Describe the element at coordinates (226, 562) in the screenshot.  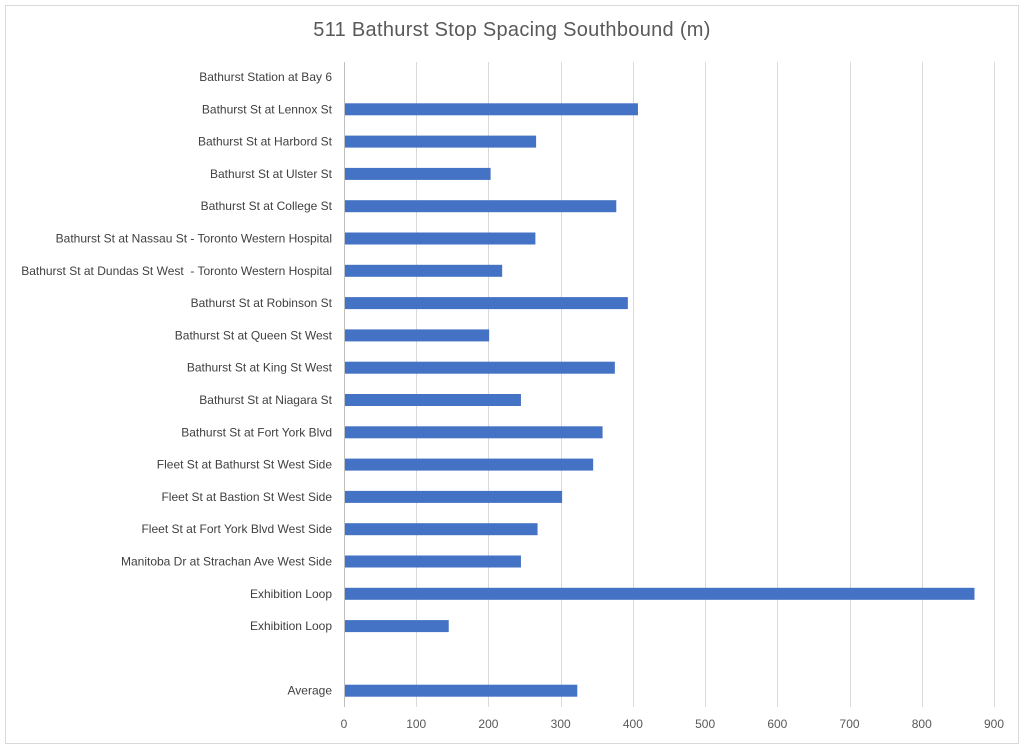
I see `category-label: Manitoba Dr at Strachan Ave West Side` at that location.